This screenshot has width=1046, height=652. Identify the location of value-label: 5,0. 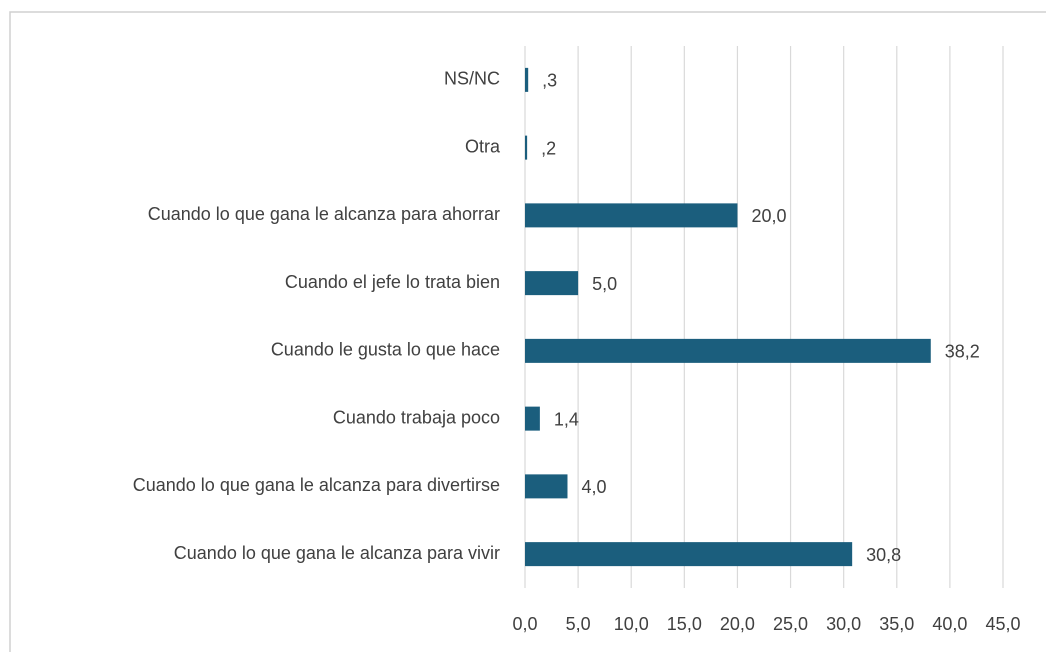
(604, 284).